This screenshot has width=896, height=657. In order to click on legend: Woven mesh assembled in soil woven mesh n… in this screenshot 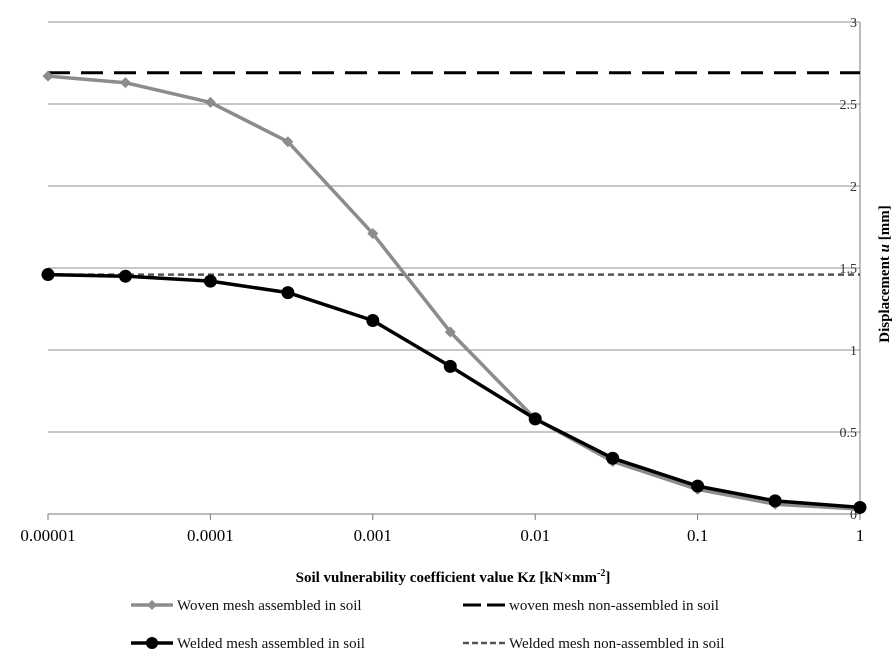, I will do `click(427, 625)`.